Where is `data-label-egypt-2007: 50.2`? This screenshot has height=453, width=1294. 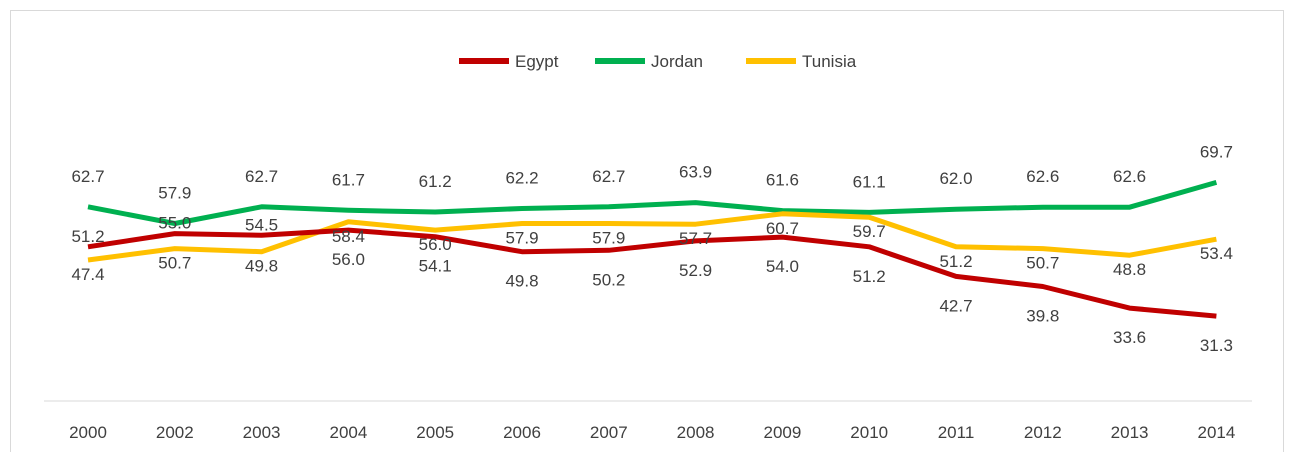 data-label-egypt-2007: 50.2 is located at coordinates (608, 279).